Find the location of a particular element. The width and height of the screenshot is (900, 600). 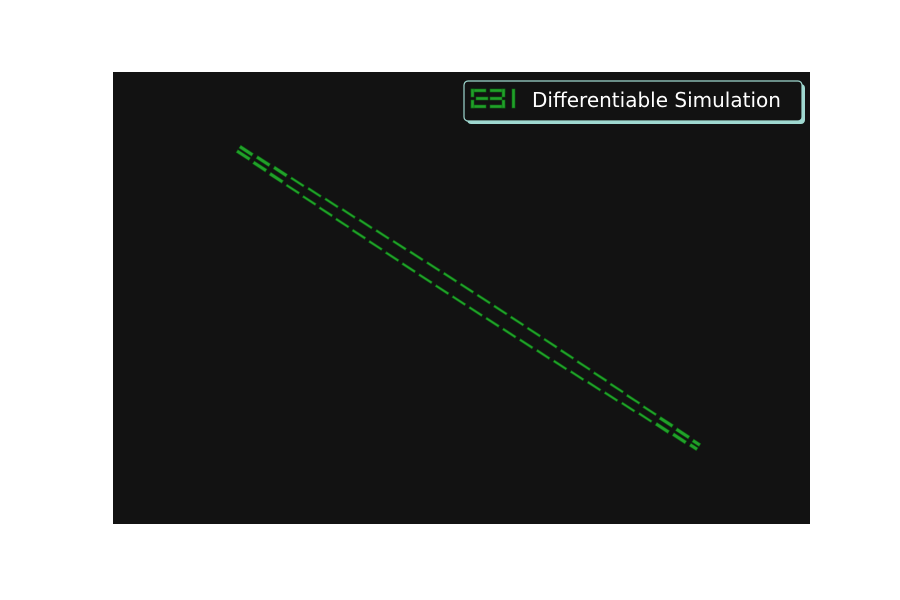

legend-label: Differentiable Simulation is located at coordinates (656, 100).